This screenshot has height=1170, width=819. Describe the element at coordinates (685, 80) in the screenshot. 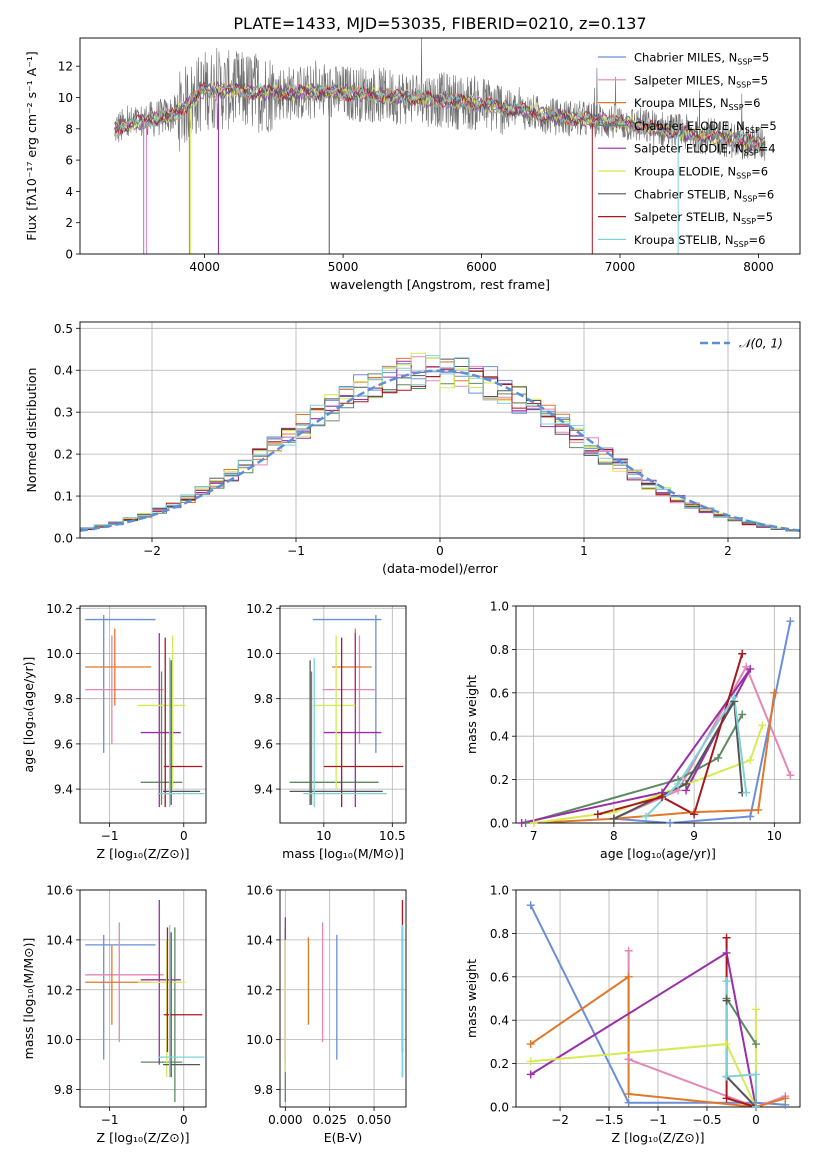

I see `legend-label-name: Salpeter MILES, N` at that location.